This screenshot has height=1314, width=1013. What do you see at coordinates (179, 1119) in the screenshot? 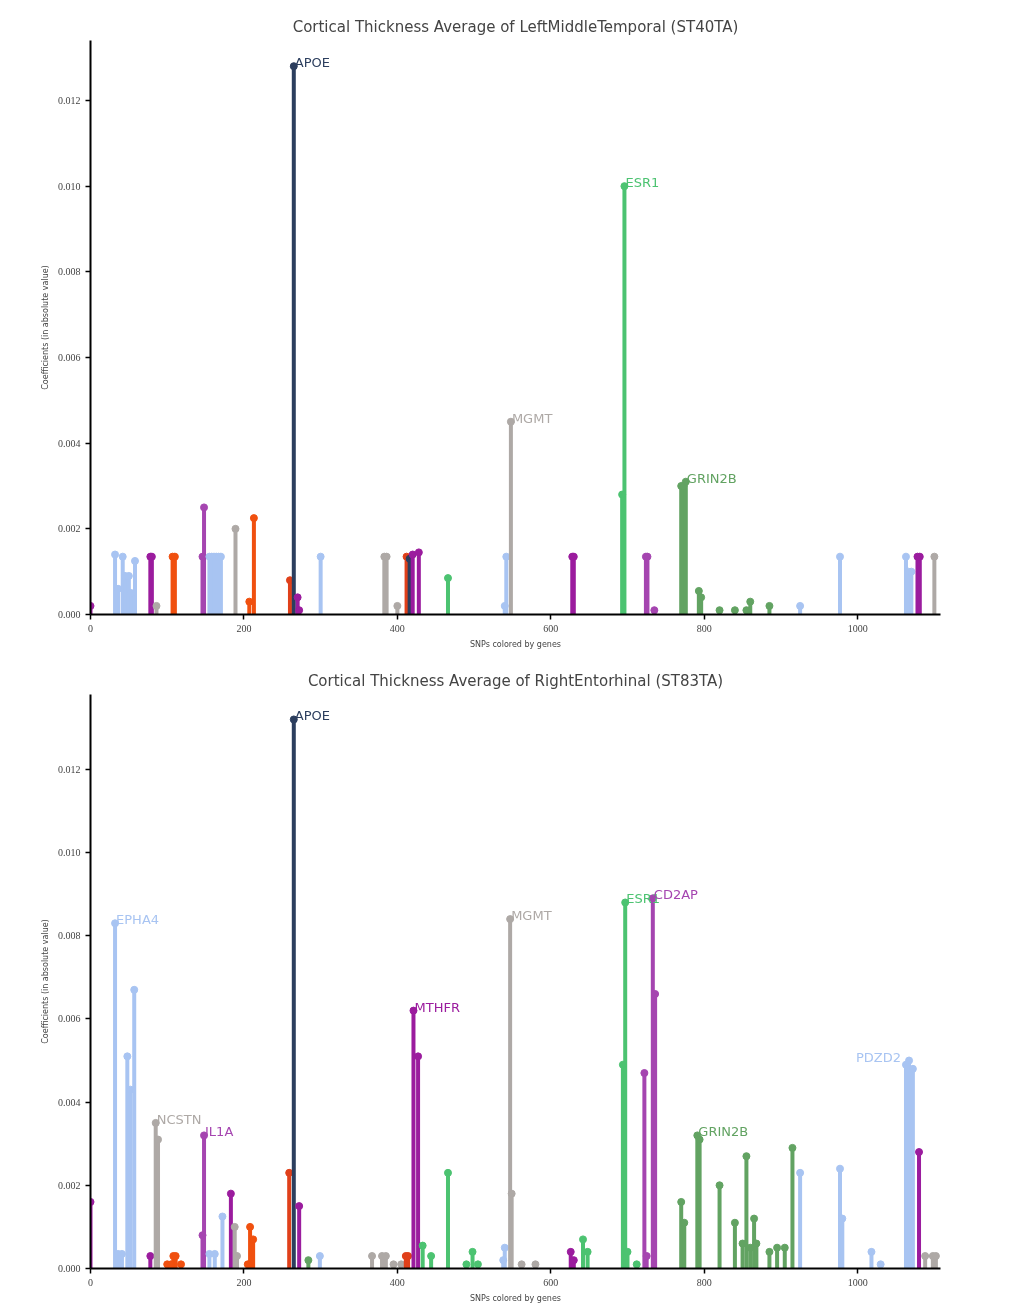
I see `series-label: NCSTN` at bounding box center [179, 1119].